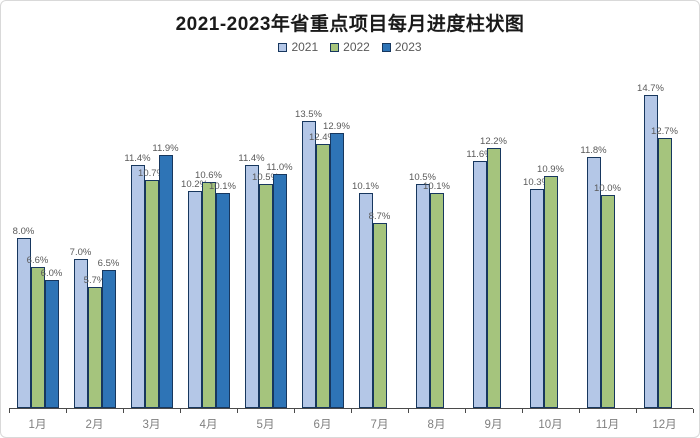 This screenshot has width=700, height=438. What do you see at coordinates (350, 24) in the screenshot?
I see `chart-title: 2021-2023年省重点项目每月进度柱状图` at bounding box center [350, 24].